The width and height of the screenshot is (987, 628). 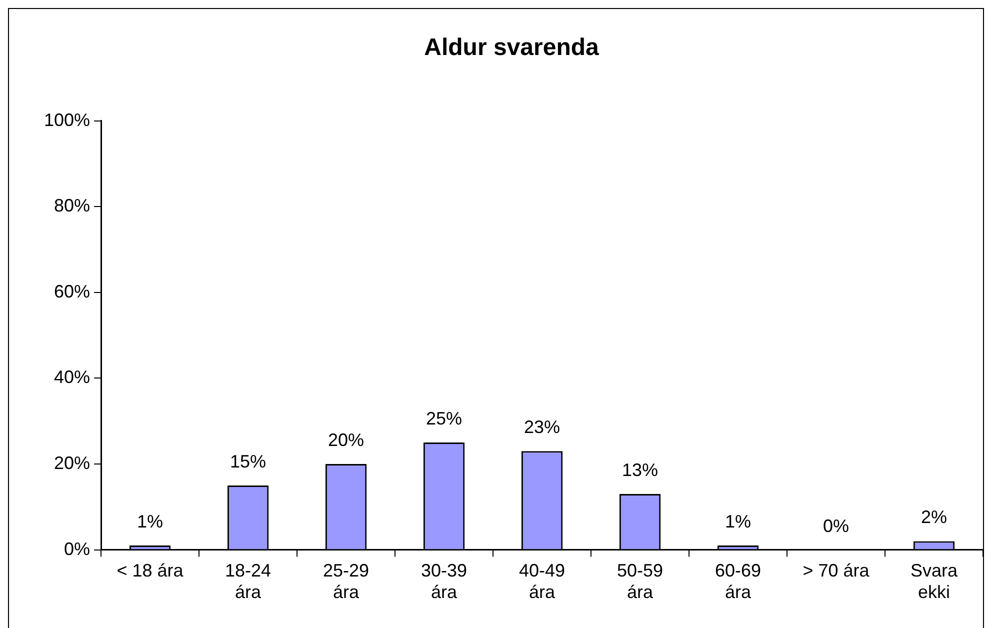 What do you see at coordinates (512, 48) in the screenshot?
I see `chart-title: Aldur svarenda` at bounding box center [512, 48].